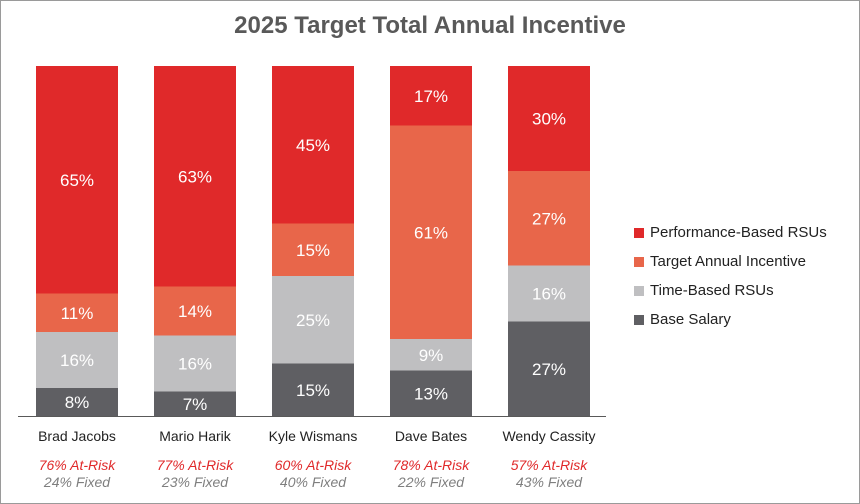 This screenshot has height=504, width=860. Describe the element at coordinates (639, 290) in the screenshot. I see `legend-swatch-time-based-rsus` at that location.